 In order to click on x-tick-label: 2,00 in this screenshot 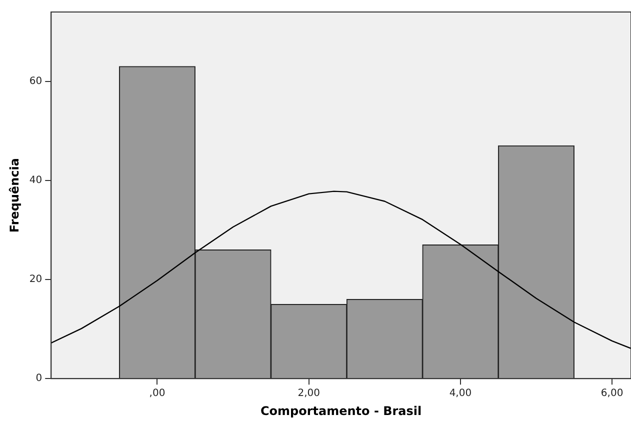, I will do `click(309, 394)`.